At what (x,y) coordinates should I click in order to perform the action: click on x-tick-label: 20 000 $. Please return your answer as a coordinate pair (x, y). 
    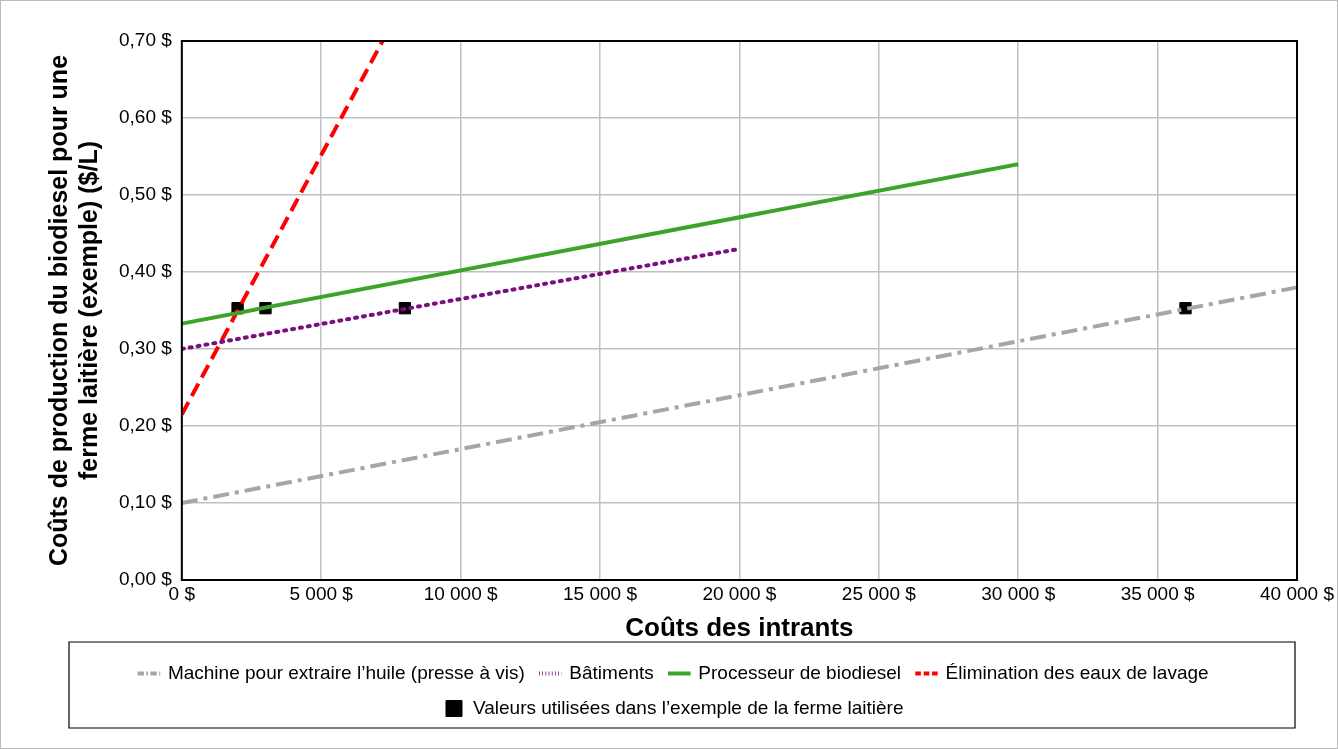
    Looking at the image, I should click on (739, 593).